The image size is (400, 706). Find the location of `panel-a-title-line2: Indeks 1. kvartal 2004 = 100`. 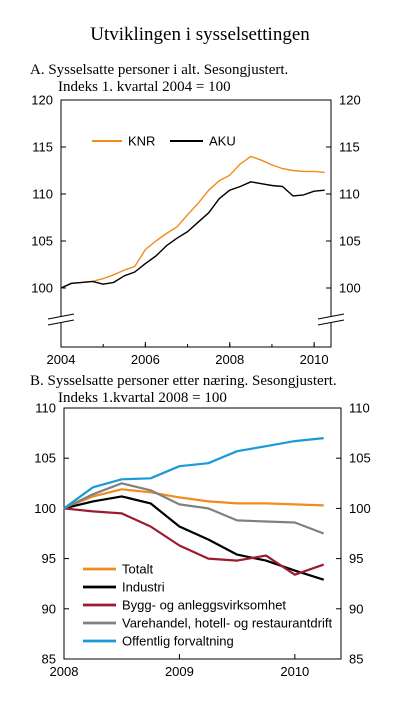

panel-a-title-line2: Indeks 1. kvartal 2004 = 100 is located at coordinates (144, 87).